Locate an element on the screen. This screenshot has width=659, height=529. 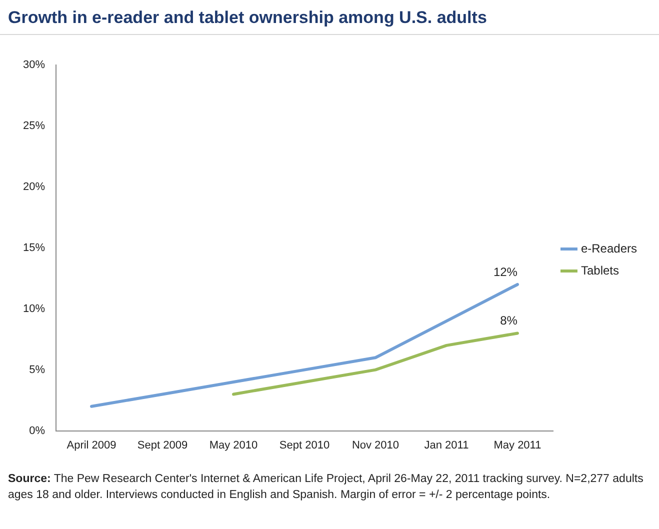
legend-label: Tablets is located at coordinates (600, 270).